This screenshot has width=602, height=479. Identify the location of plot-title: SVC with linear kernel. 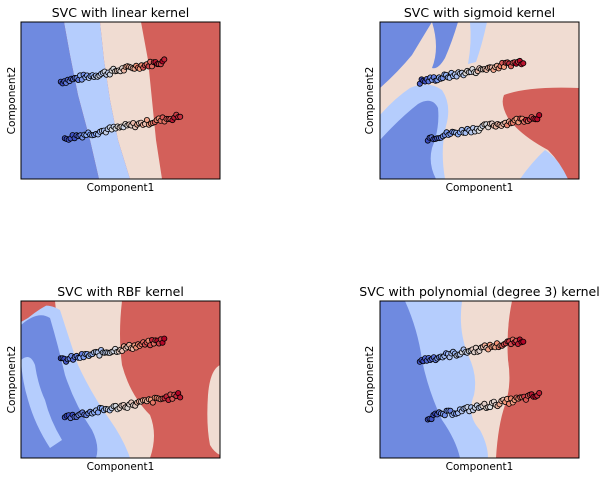
(121, 12).